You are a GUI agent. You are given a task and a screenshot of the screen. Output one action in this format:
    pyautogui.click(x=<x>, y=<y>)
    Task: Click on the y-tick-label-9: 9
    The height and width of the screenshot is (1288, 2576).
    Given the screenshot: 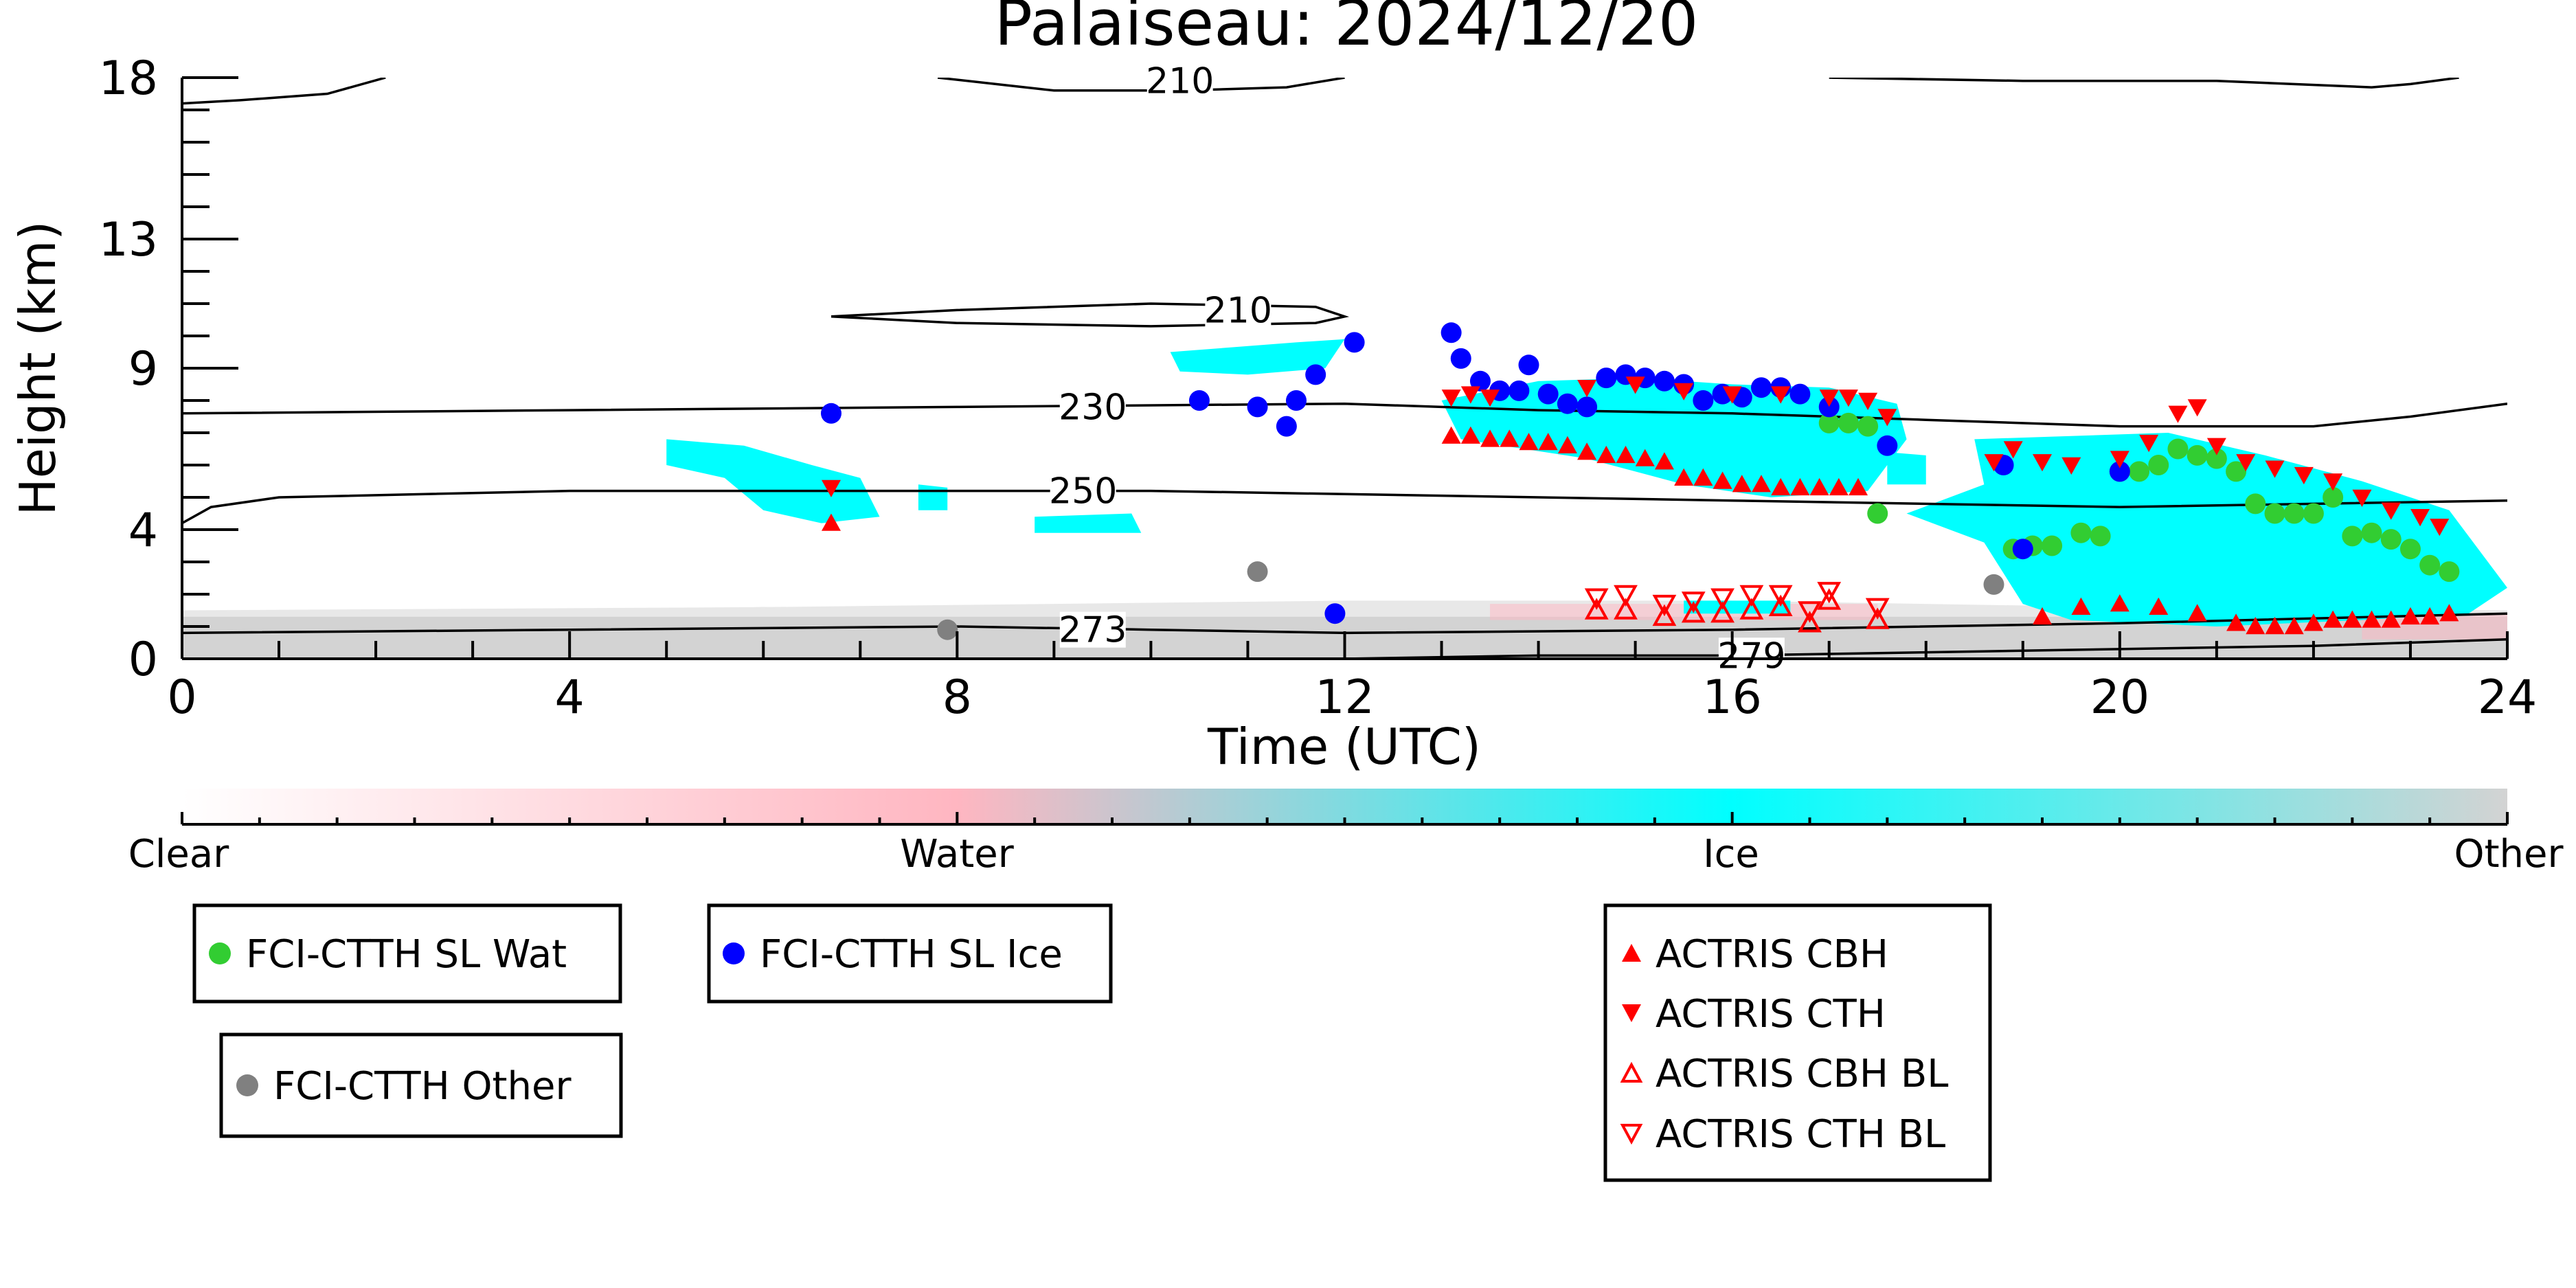 What is the action you would take?
    pyautogui.click(x=143, y=369)
    